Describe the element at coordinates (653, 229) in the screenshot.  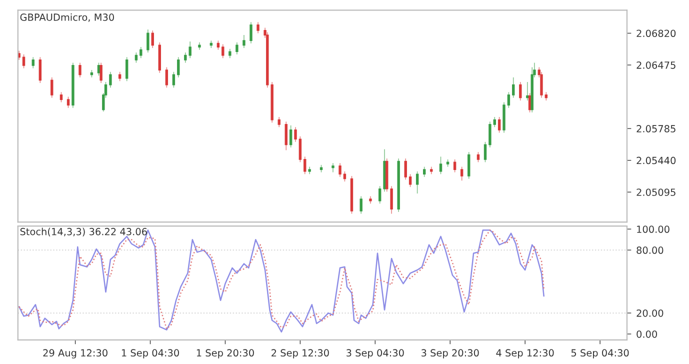
I see `y-tick-label: 100.00` at that location.